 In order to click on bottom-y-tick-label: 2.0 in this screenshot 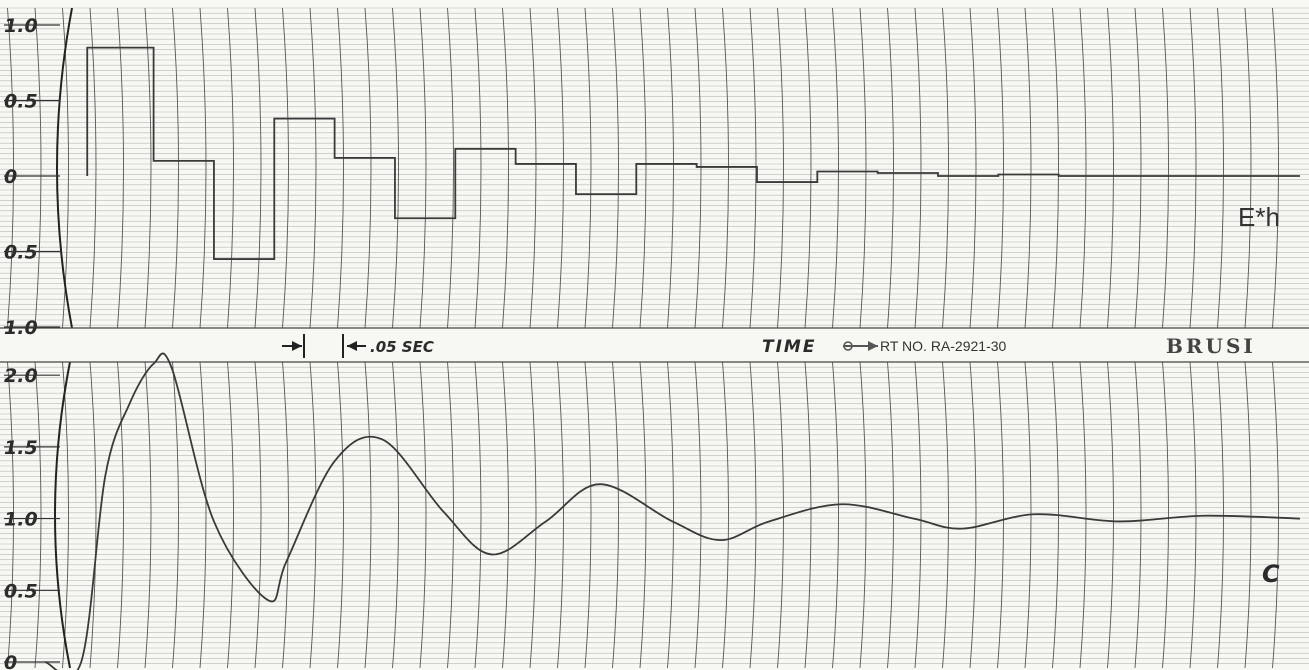, I will do `click(21, 376)`.